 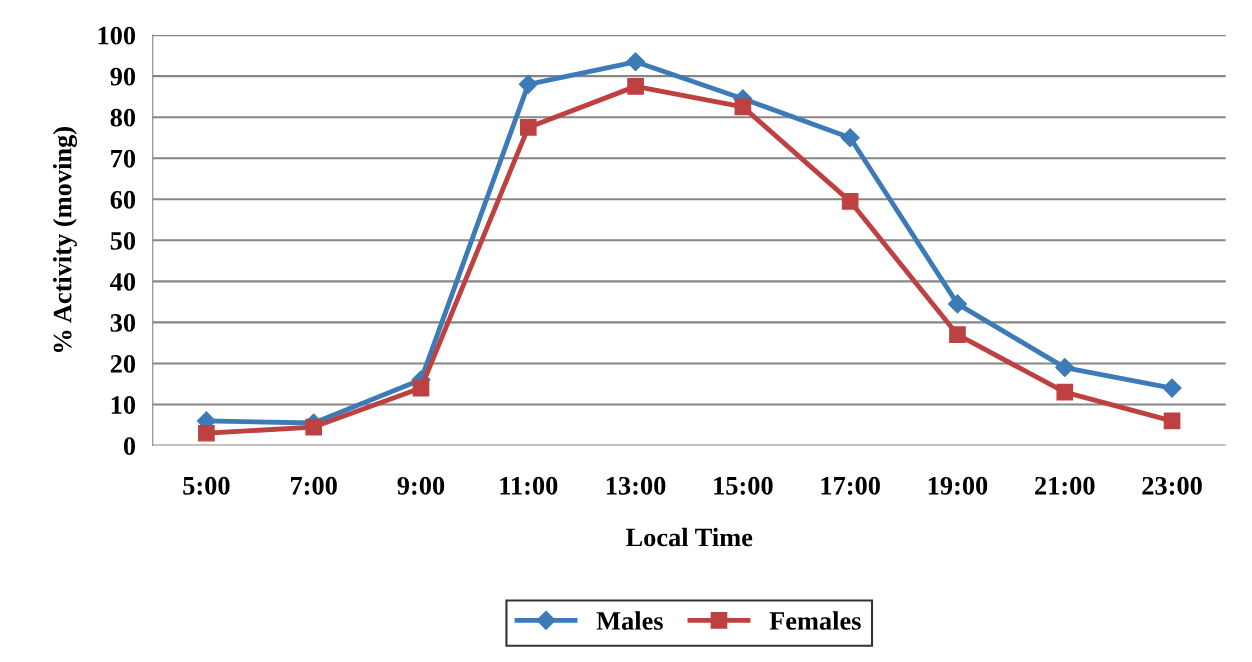 I want to click on x-tick-label: 11:00, so click(x=529, y=485).